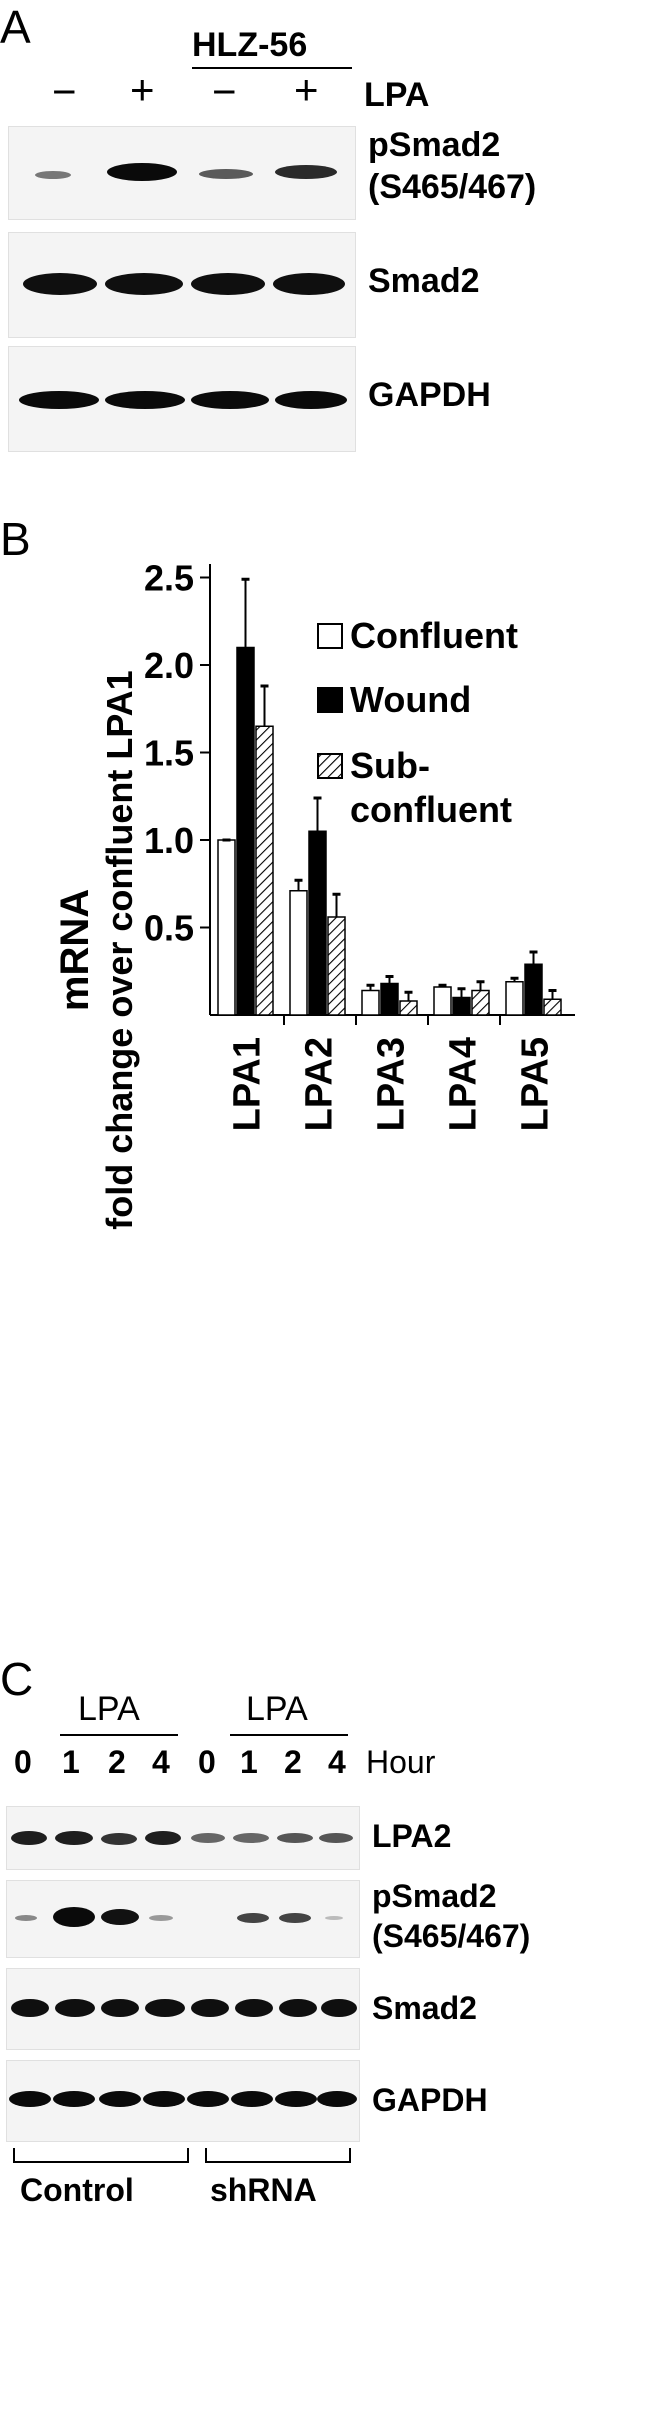 Image resolution: width=650 pixels, height=2418 pixels. Describe the element at coordinates (169, 928) in the screenshot. I see `y-tick-label: 0.5` at that location.